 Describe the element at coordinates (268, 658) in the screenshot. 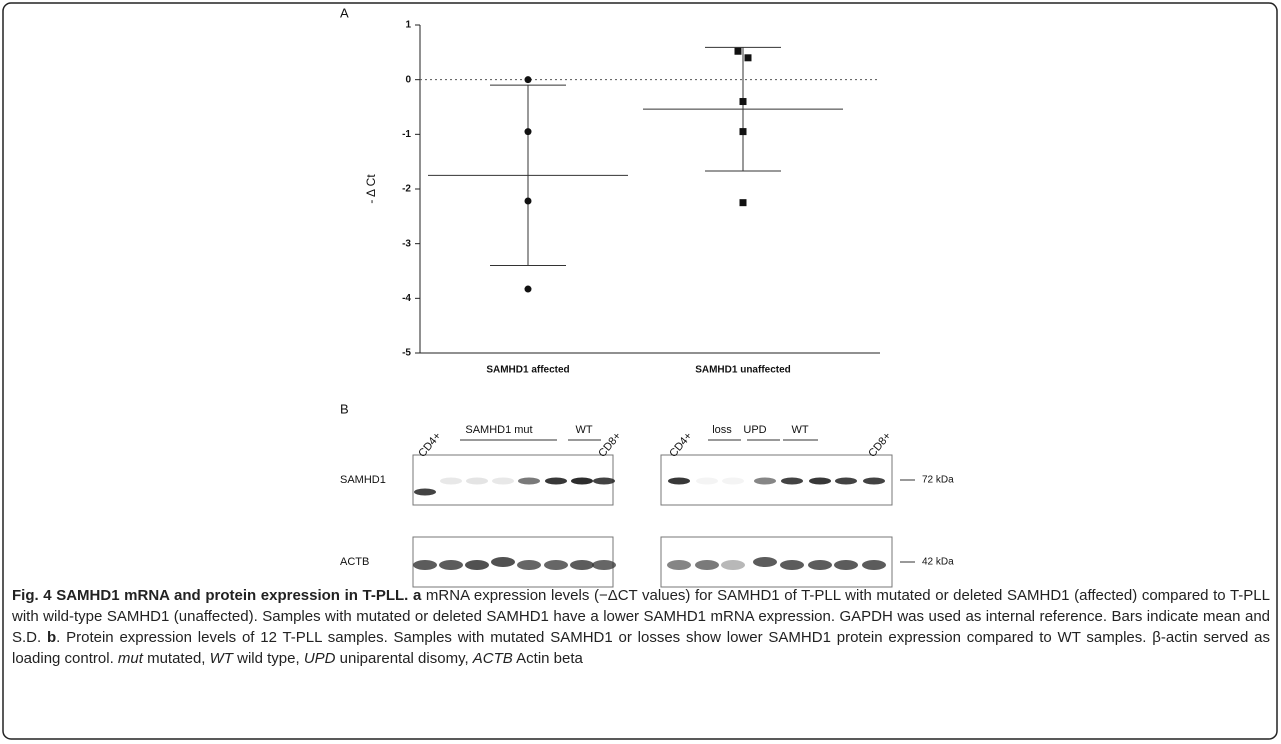

I see `caption-text: wild type,` at that location.